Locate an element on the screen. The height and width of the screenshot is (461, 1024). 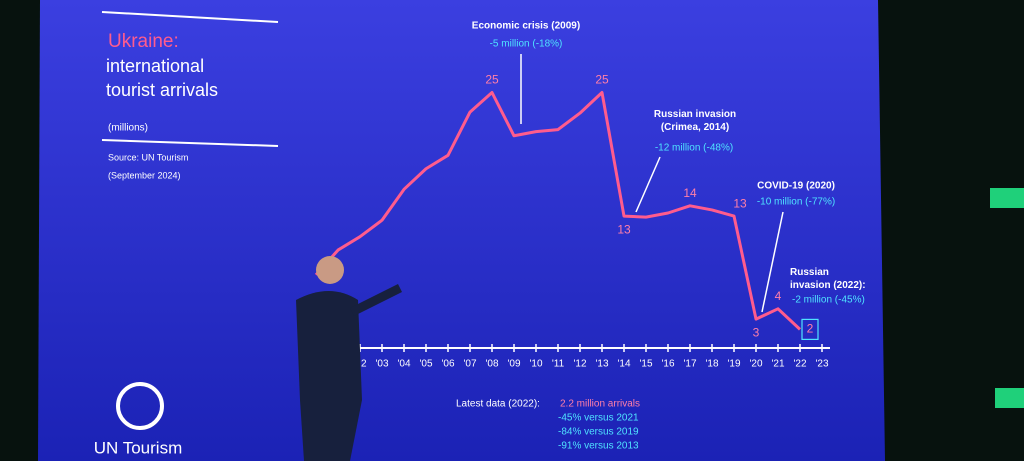
chart-title: Ukraine: is located at coordinates (143, 41).